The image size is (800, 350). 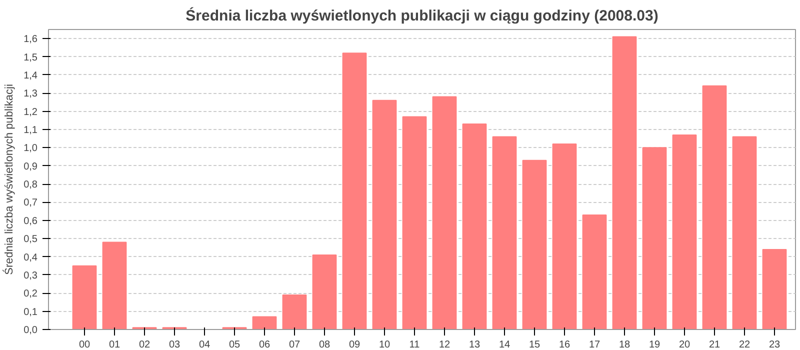 I want to click on x-tick-label: 10, so click(x=384, y=345).